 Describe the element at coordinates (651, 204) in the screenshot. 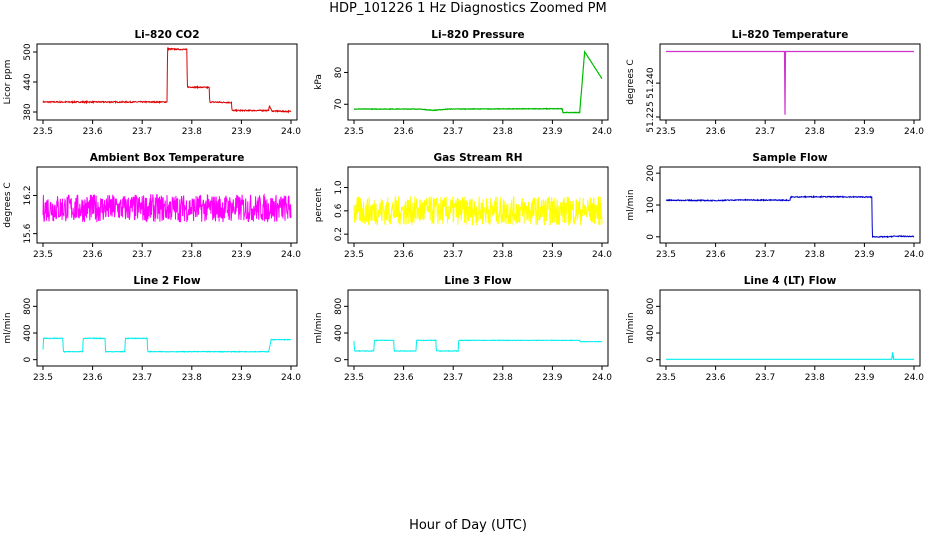

I see `y-tick-label: 100` at that location.